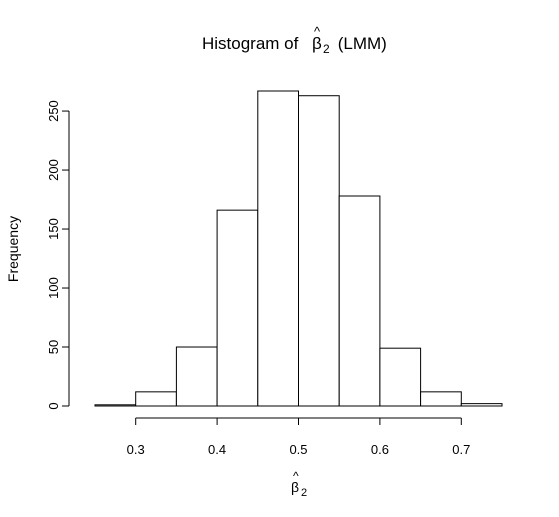  What do you see at coordinates (360, 43) in the screenshot?
I see `chart-title-suffix: (LMM)` at bounding box center [360, 43].